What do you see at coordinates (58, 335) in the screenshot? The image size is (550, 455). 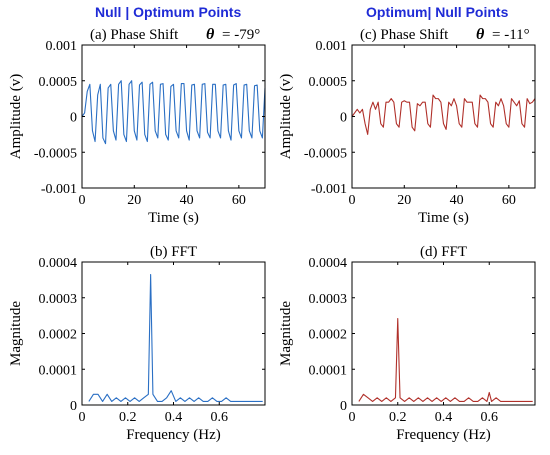 I see `y-tick-label-b-2: 0.0002` at bounding box center [58, 335].